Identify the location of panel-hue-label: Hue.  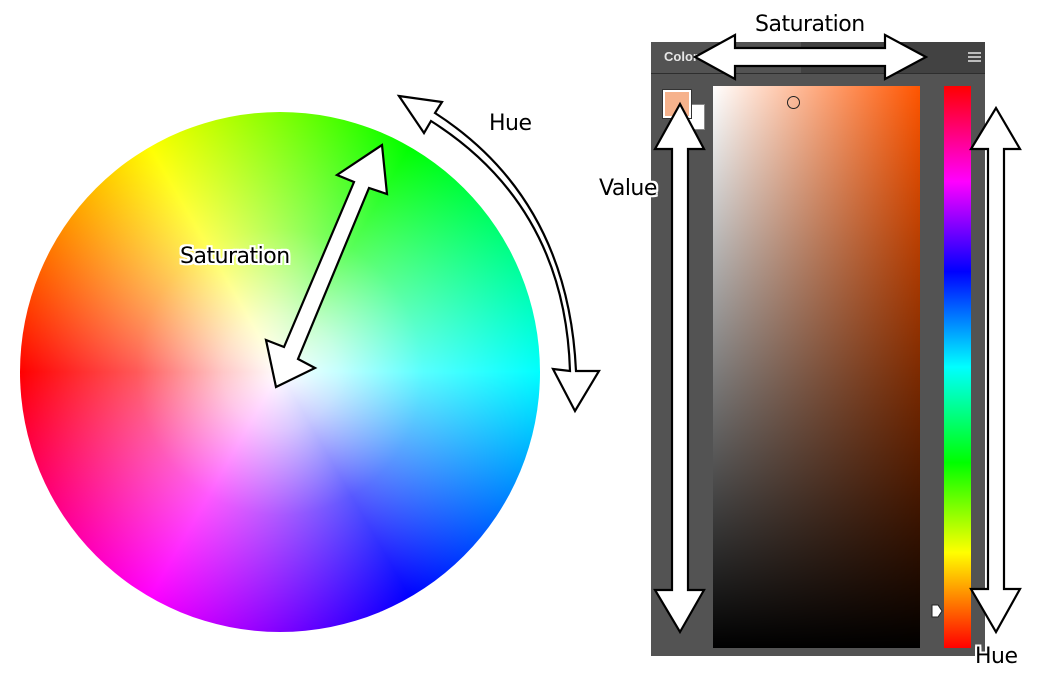
(996, 656).